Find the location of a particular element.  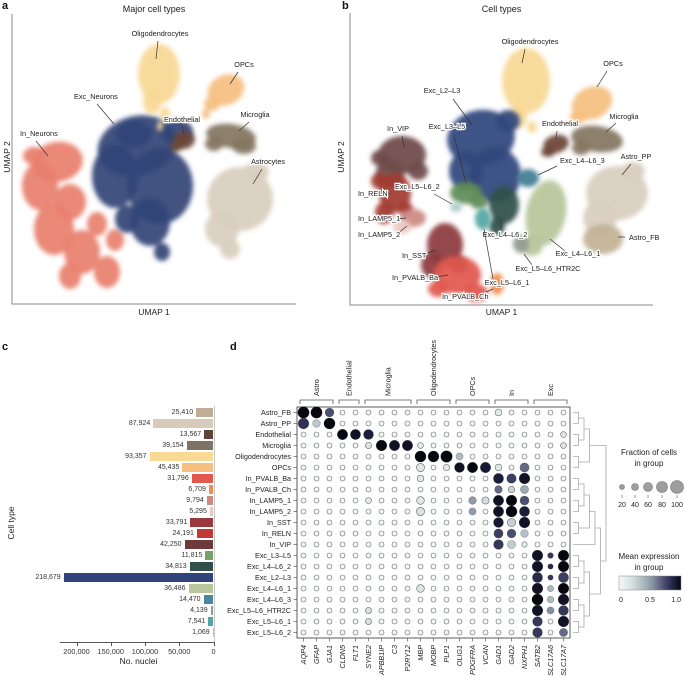

x-tick-label: 50,000 is located at coordinates (179, 651).